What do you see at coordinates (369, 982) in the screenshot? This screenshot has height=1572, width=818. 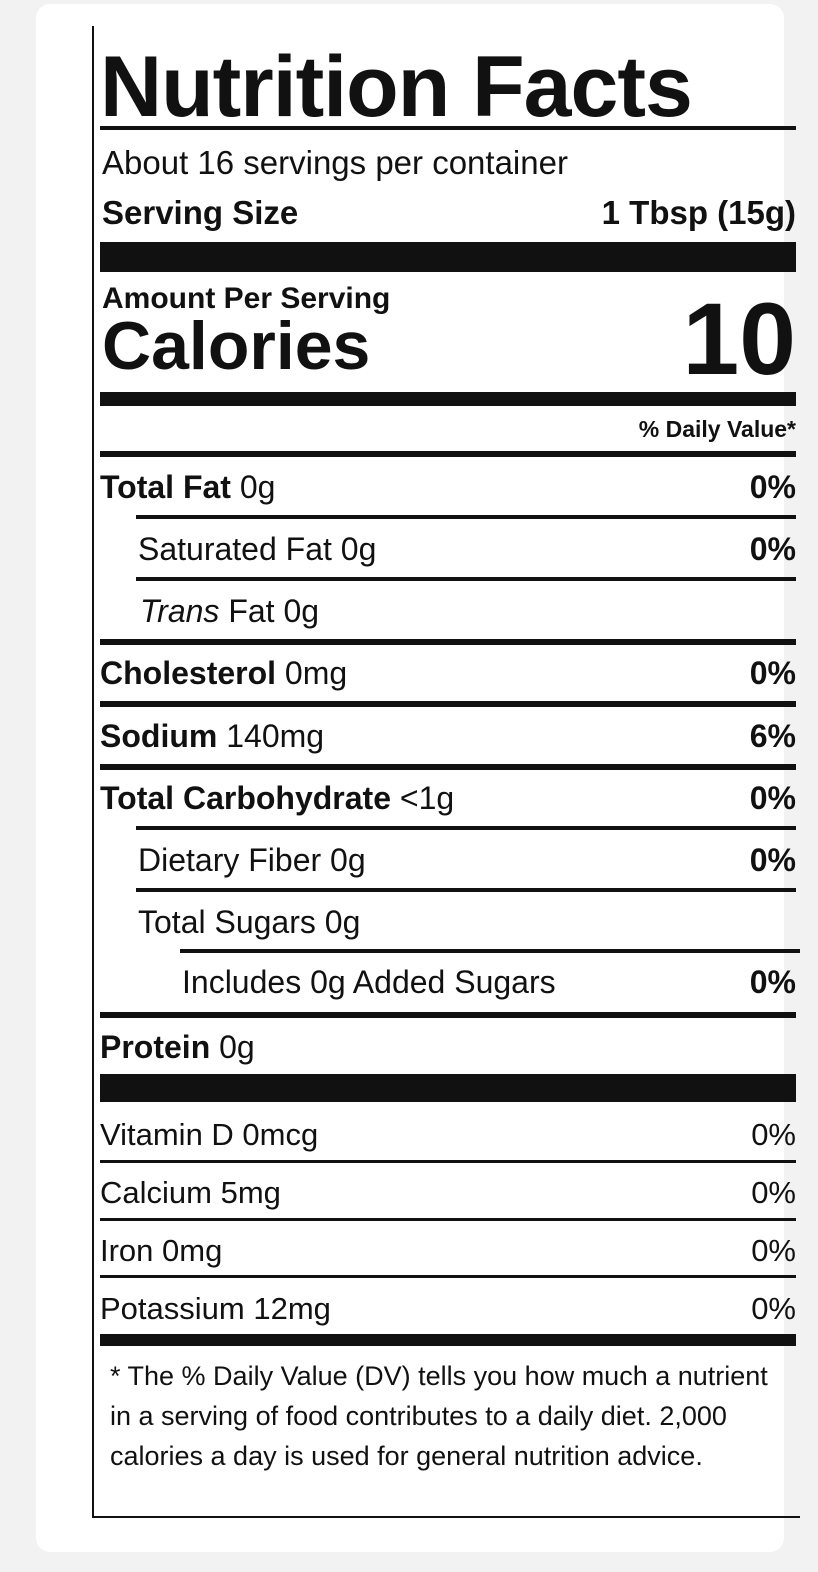 I see `nutrient-name: Includes 0g Added Sugars` at bounding box center [369, 982].